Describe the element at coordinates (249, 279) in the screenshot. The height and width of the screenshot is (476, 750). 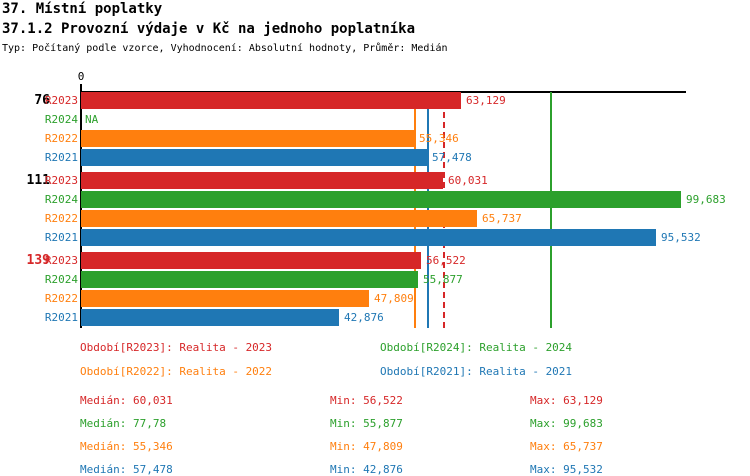
I see `bar-139-R2024` at that location.